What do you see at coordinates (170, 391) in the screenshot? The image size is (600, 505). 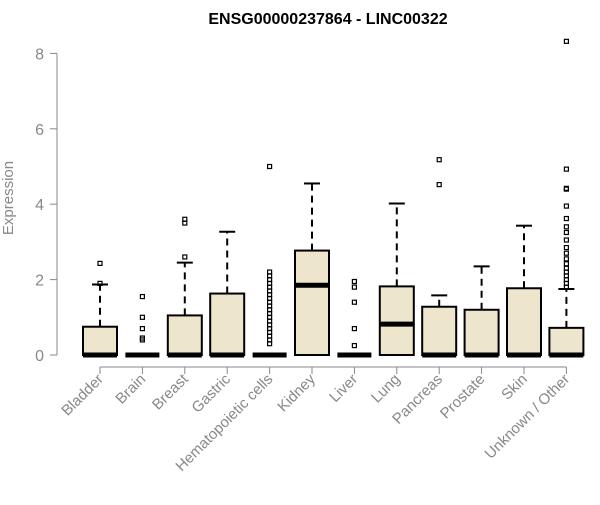 I see `x-tick-label: Breast` at bounding box center [170, 391].